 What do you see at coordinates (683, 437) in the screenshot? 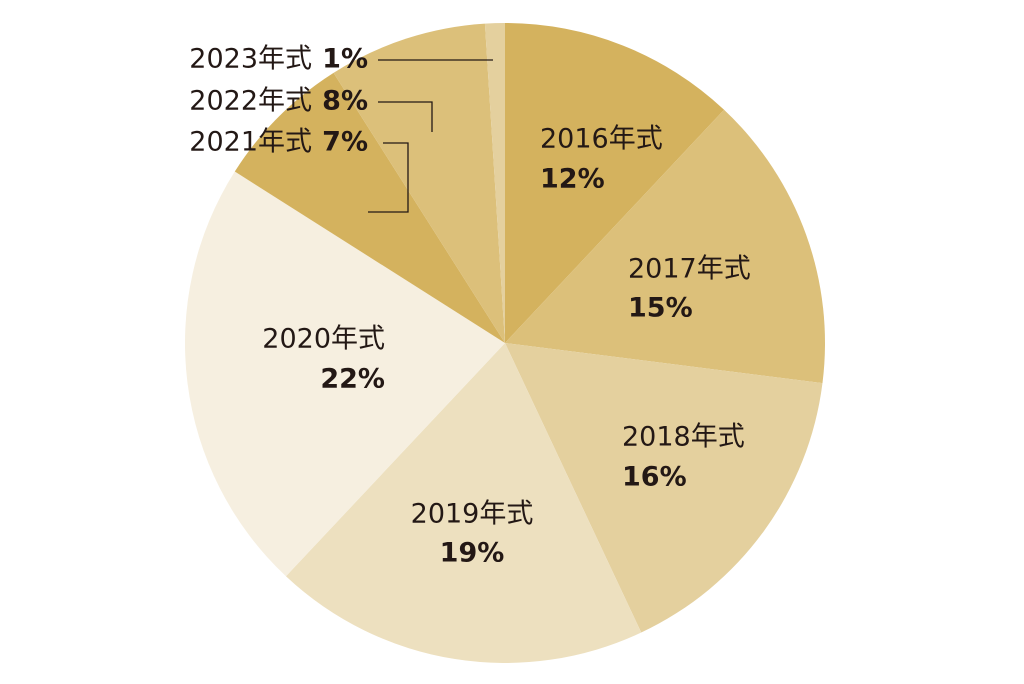
I see `slice-label: 2018年式` at bounding box center [683, 437].